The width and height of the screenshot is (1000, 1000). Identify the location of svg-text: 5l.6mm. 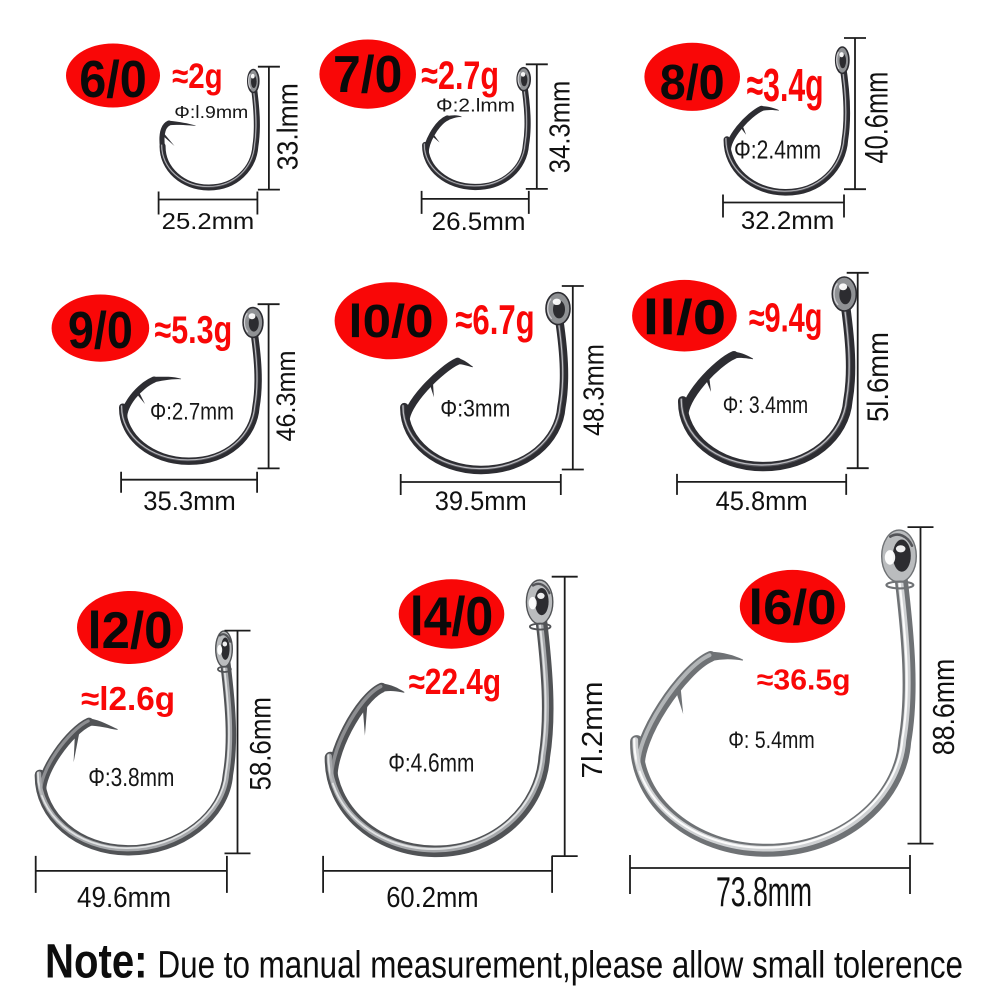
(878, 377).